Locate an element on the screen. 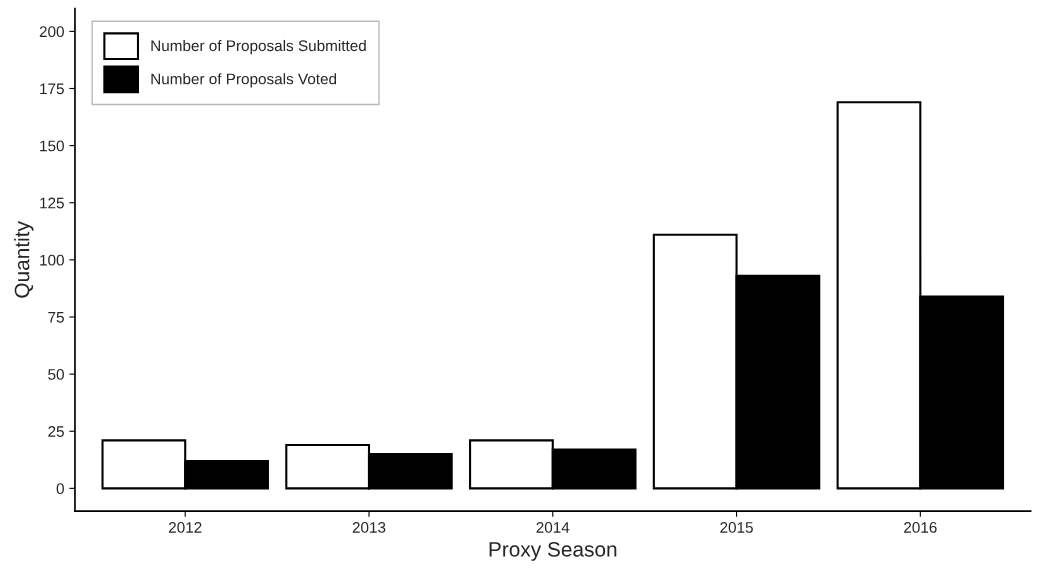 The image size is (1041, 568). x-tick-label: 2012 is located at coordinates (185, 527).